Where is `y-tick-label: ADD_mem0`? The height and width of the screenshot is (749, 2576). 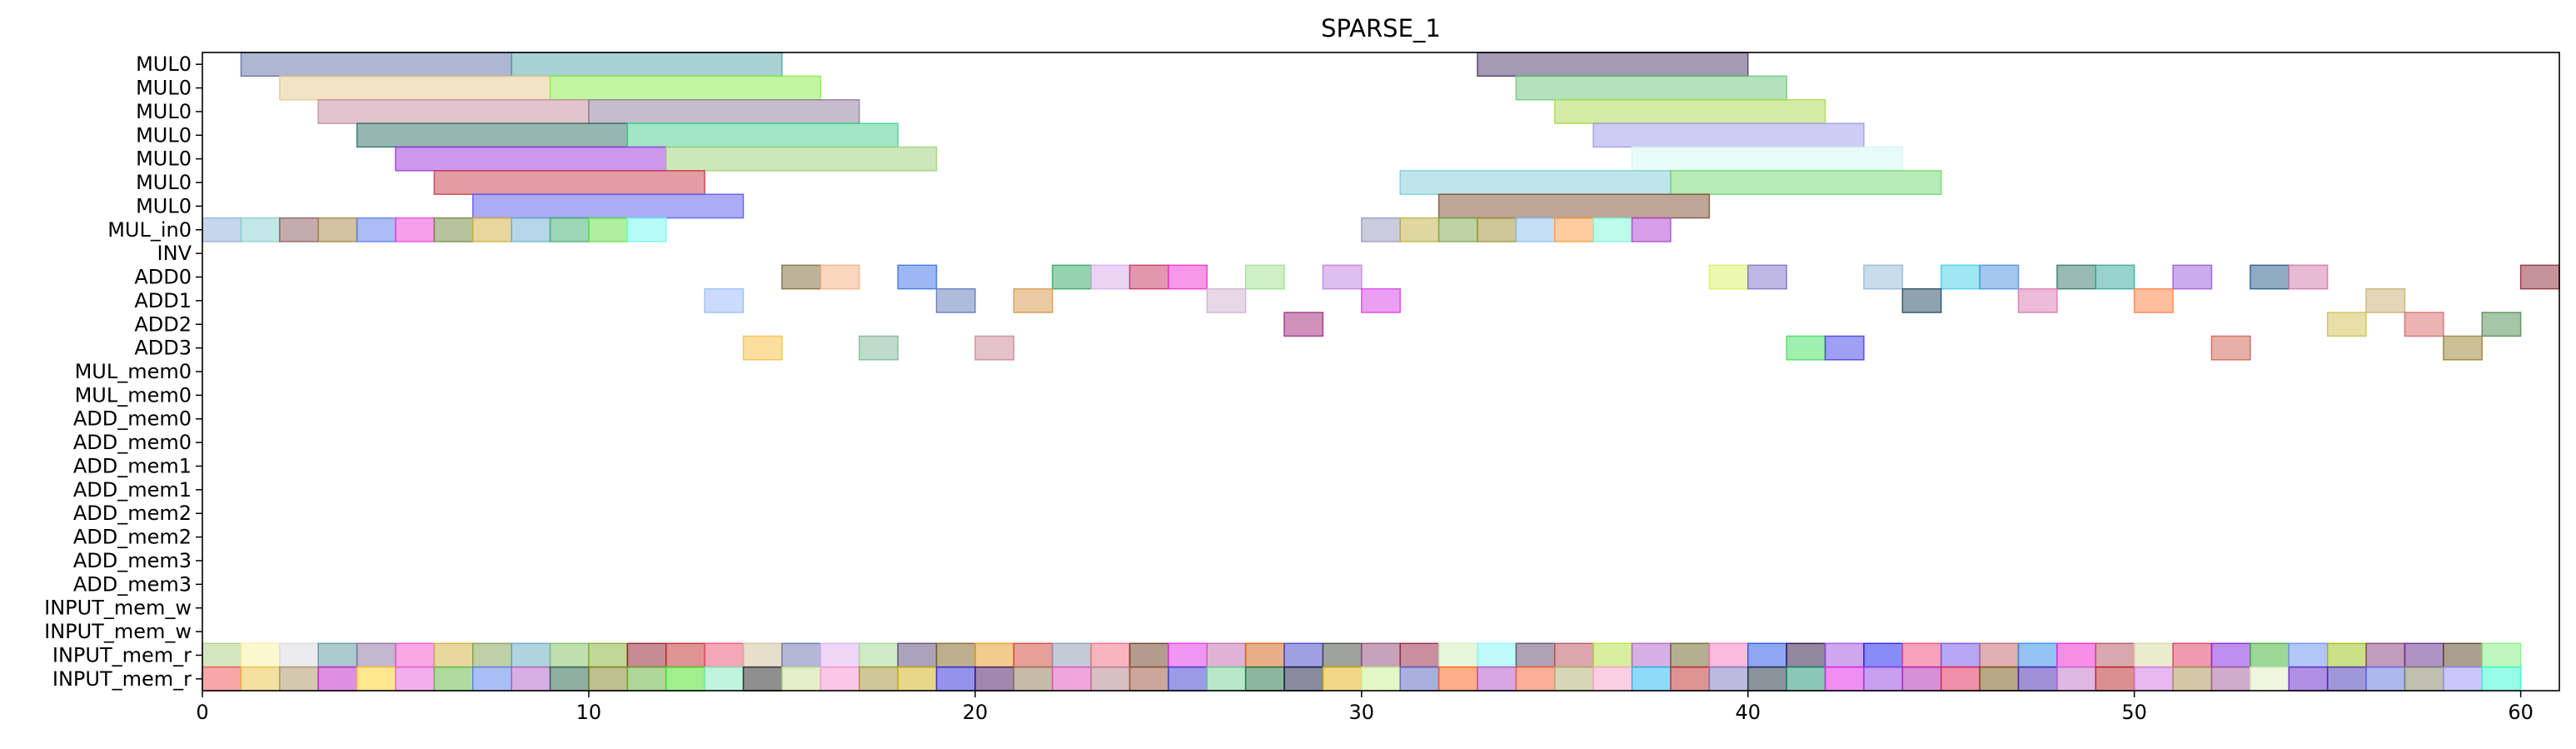 y-tick-label: ADD_mem0 is located at coordinates (132, 442).